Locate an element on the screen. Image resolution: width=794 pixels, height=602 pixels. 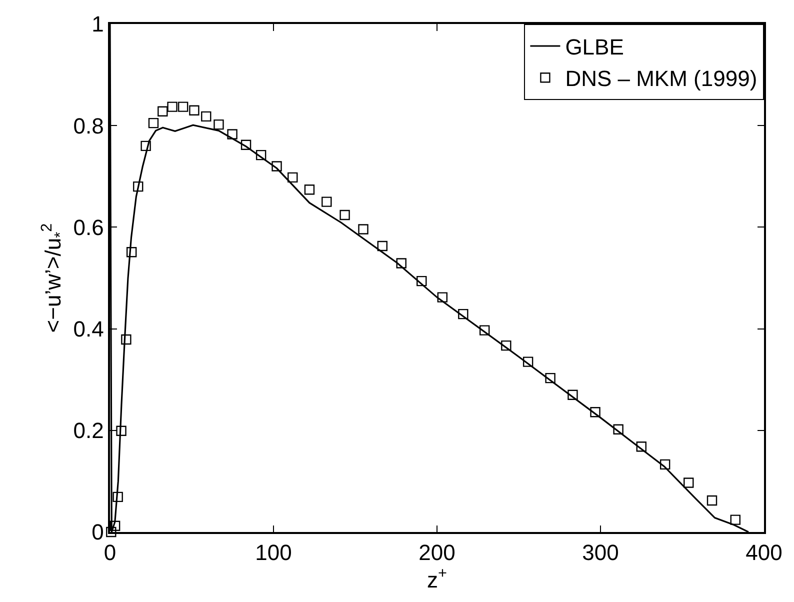
y-tick-label: 0.6 is located at coordinates (88, 227).